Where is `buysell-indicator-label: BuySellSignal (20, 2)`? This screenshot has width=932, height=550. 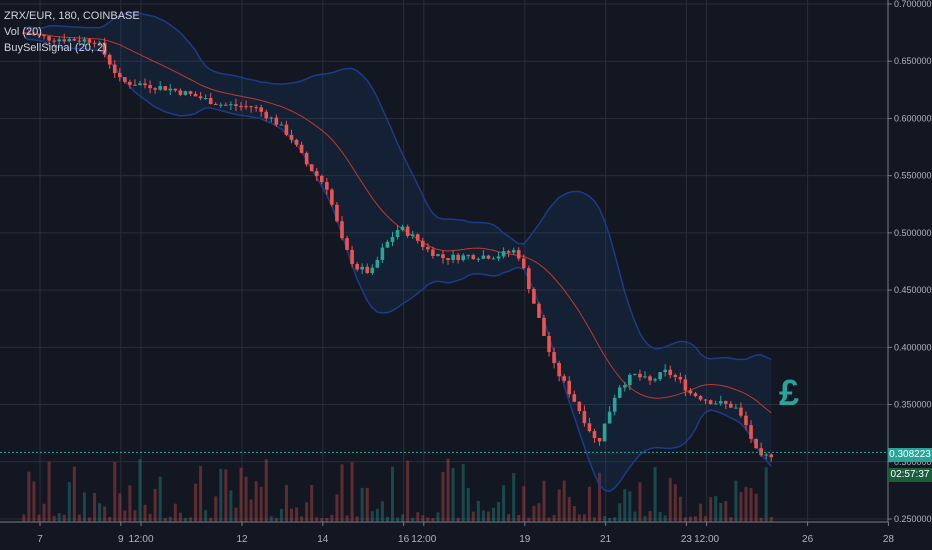
buysell-indicator-label: BuySellSignal (20, 2) is located at coordinates (55, 48).